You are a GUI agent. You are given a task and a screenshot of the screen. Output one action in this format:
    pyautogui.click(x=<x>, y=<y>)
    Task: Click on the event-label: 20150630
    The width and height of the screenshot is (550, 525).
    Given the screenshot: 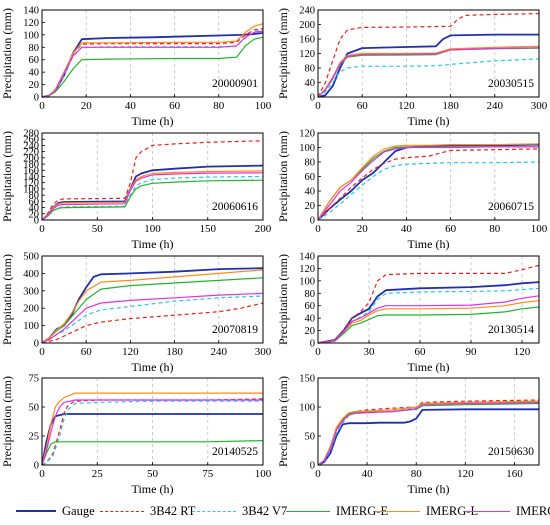 What is the action you would take?
    pyautogui.click(x=511, y=452)
    